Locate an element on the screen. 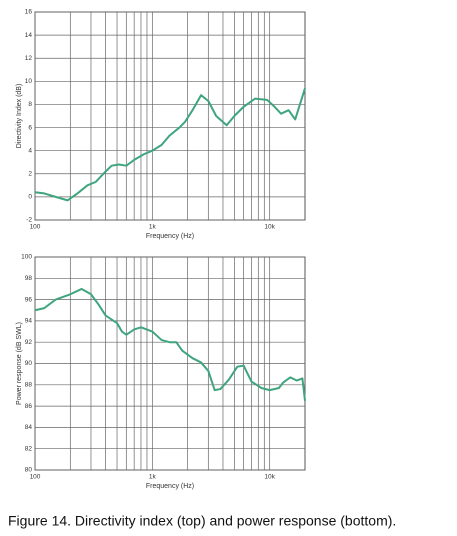 The height and width of the screenshot is (536, 457). y-tick-label: 10 is located at coordinates (29, 81).